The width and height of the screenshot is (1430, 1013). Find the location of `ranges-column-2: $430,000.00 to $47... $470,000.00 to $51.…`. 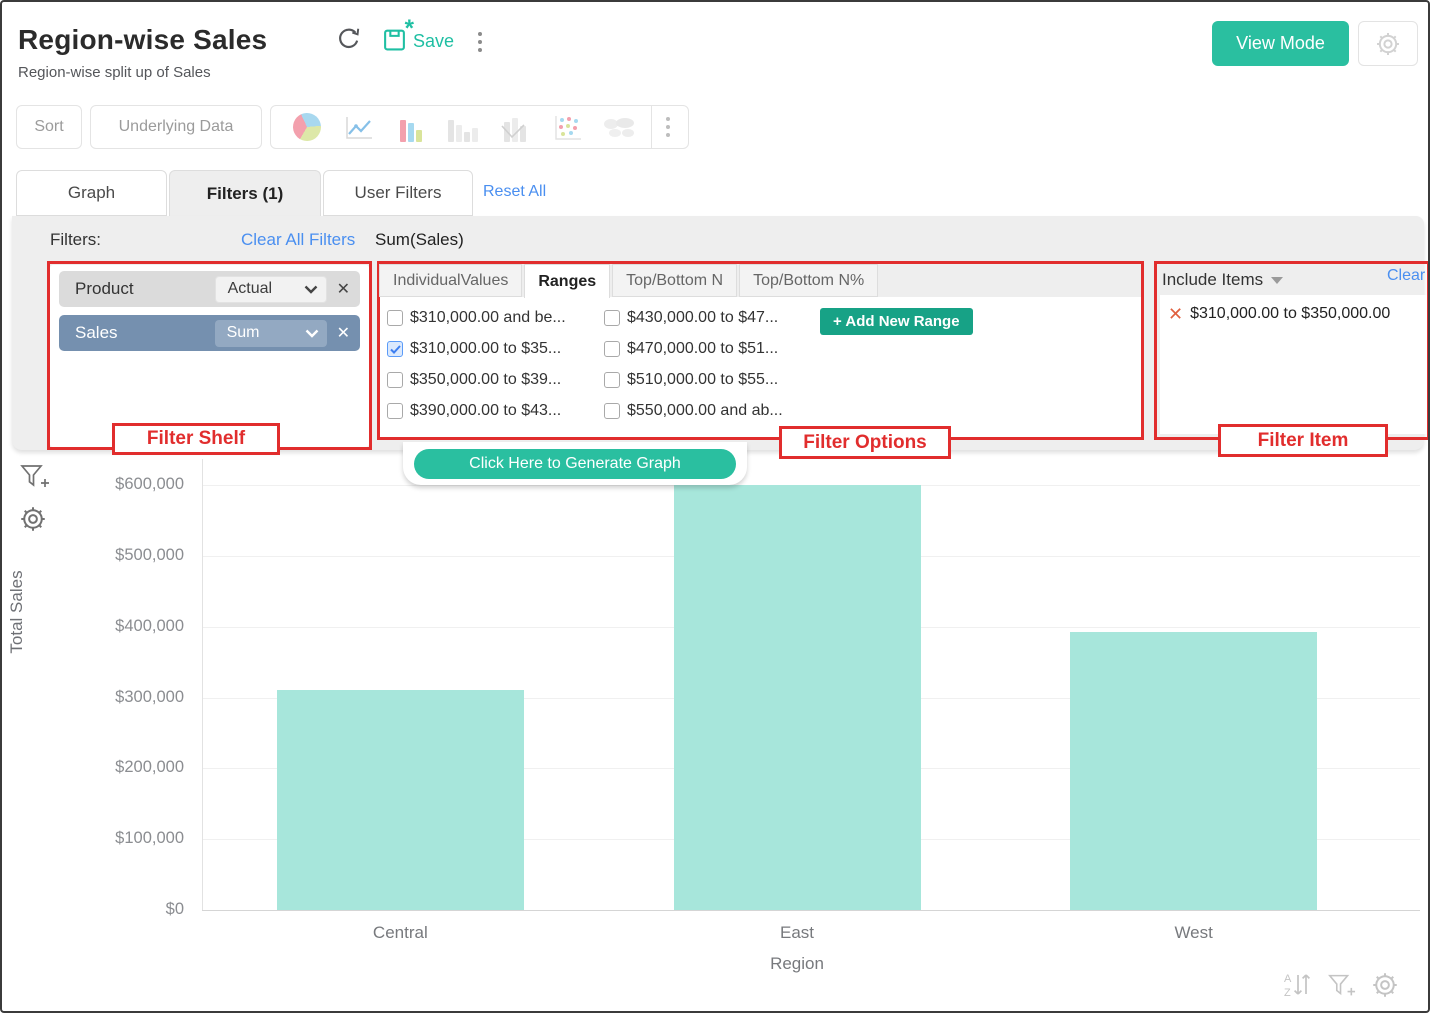

ranges-column-2: $430,000.00 to $47... $470,000.00 to $51.… is located at coordinates (693, 364).